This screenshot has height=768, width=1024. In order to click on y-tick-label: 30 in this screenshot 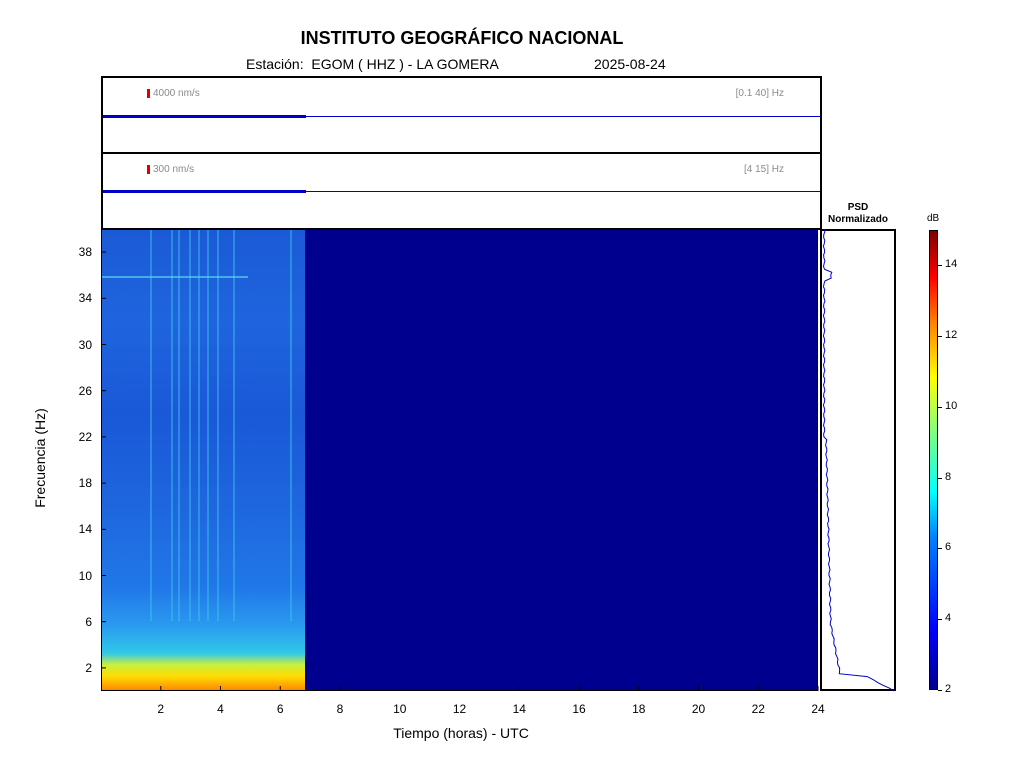, I will do `click(85, 344)`.